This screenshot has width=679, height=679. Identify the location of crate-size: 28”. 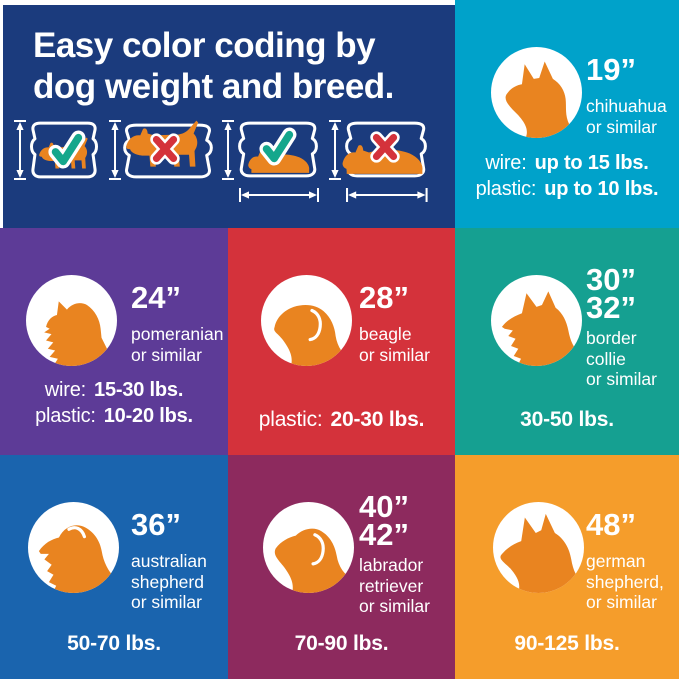
(384, 297).